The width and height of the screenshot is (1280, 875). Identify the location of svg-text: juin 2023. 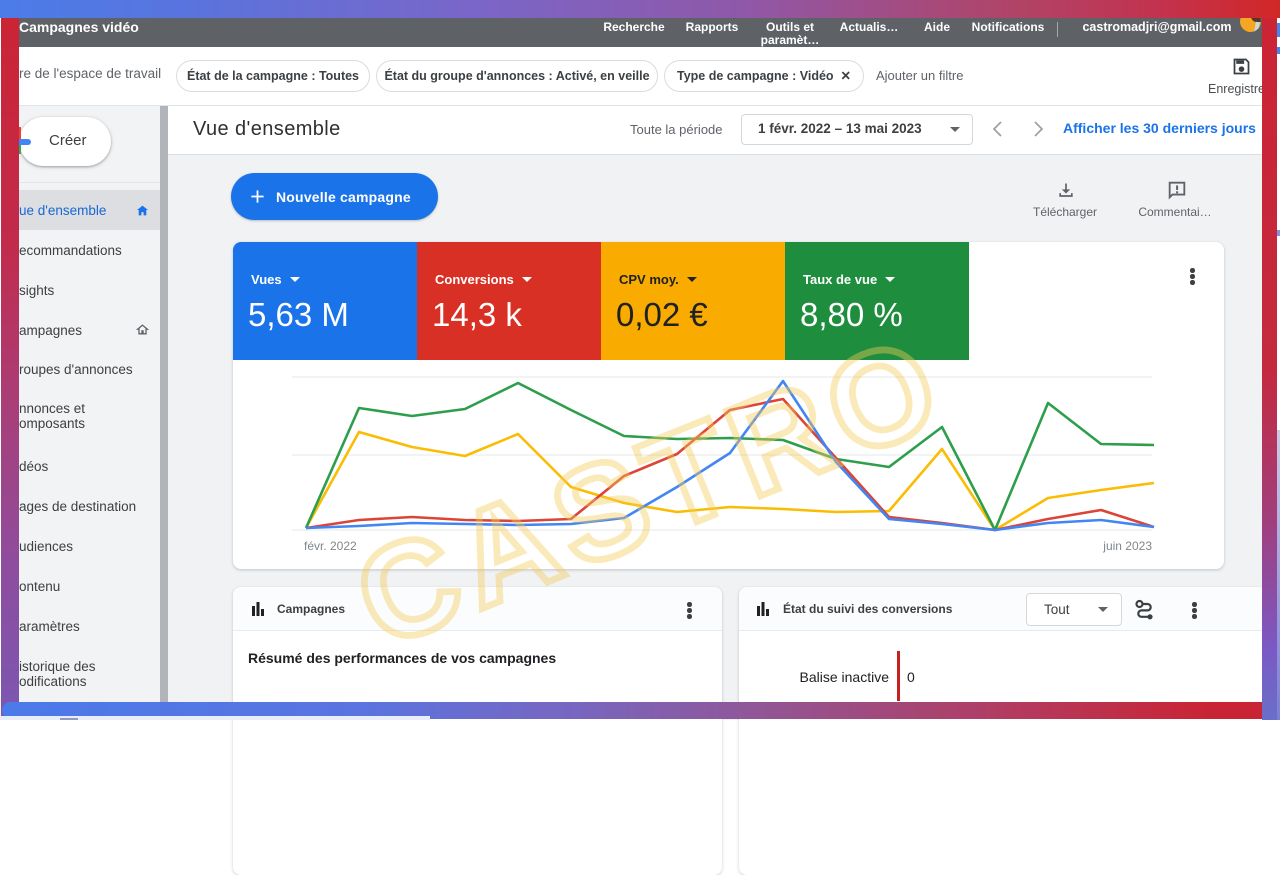
(1127, 546).